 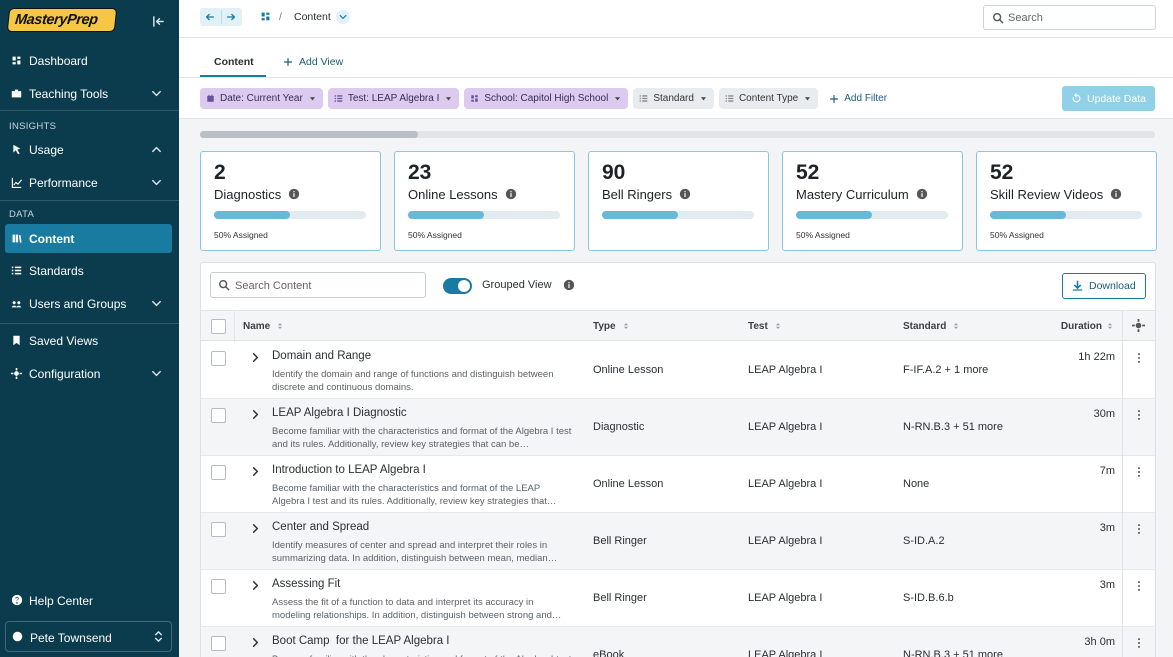 I want to click on nav-item: Users and Groups, so click(x=88, y=303).